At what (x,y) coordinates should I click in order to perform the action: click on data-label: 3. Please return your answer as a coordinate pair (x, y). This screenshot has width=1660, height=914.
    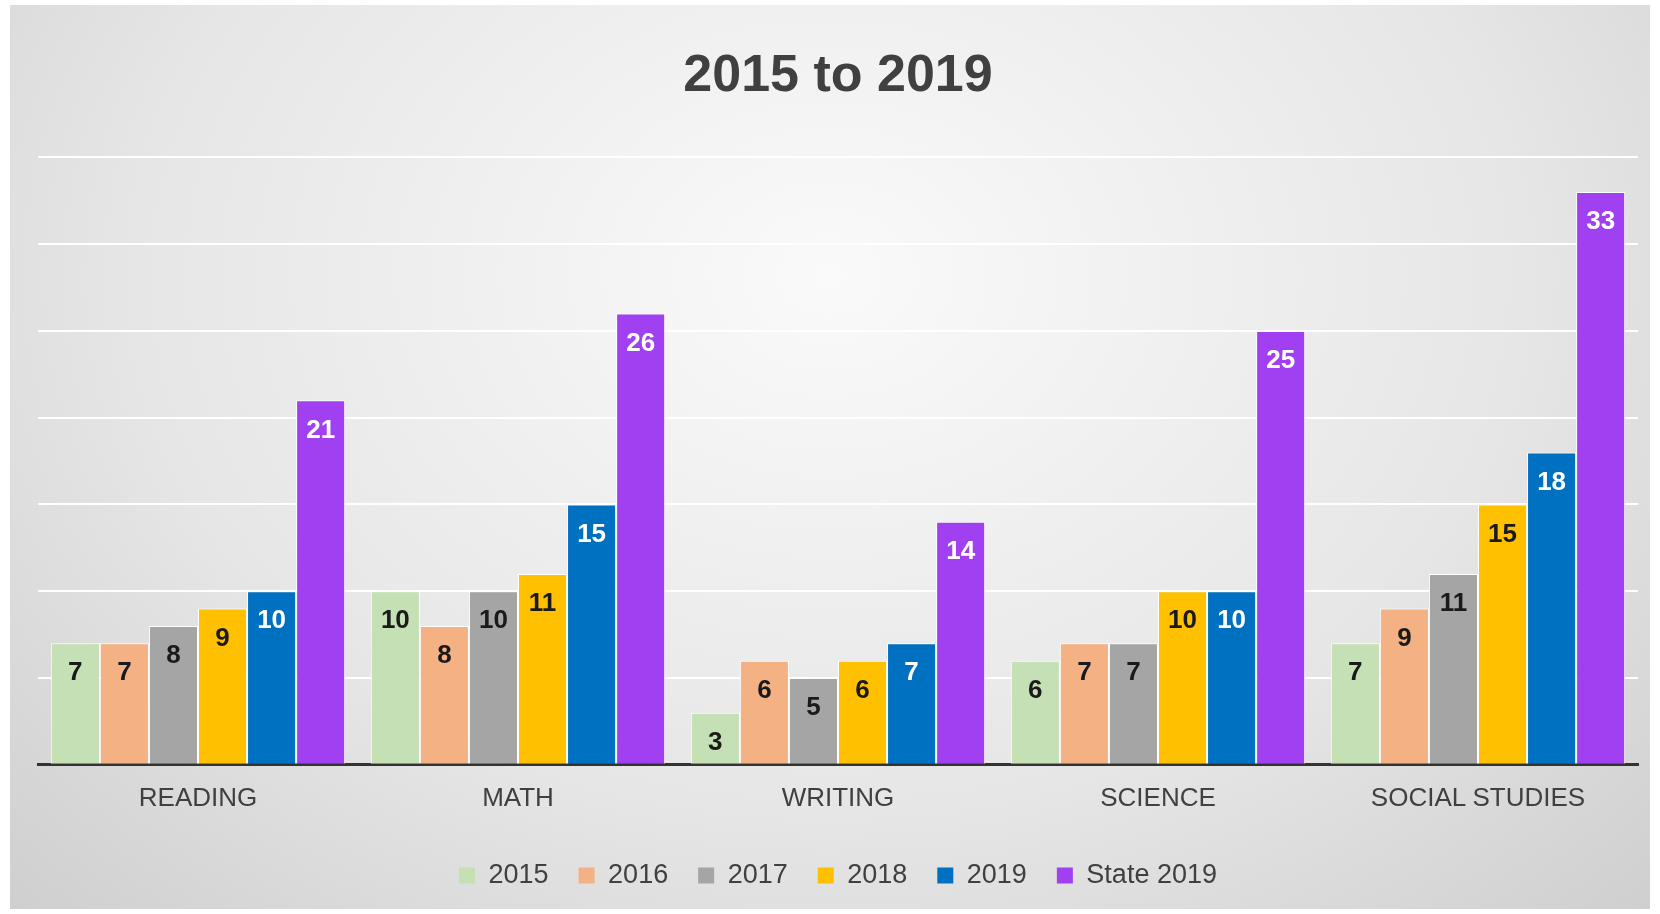
    Looking at the image, I should click on (715, 740).